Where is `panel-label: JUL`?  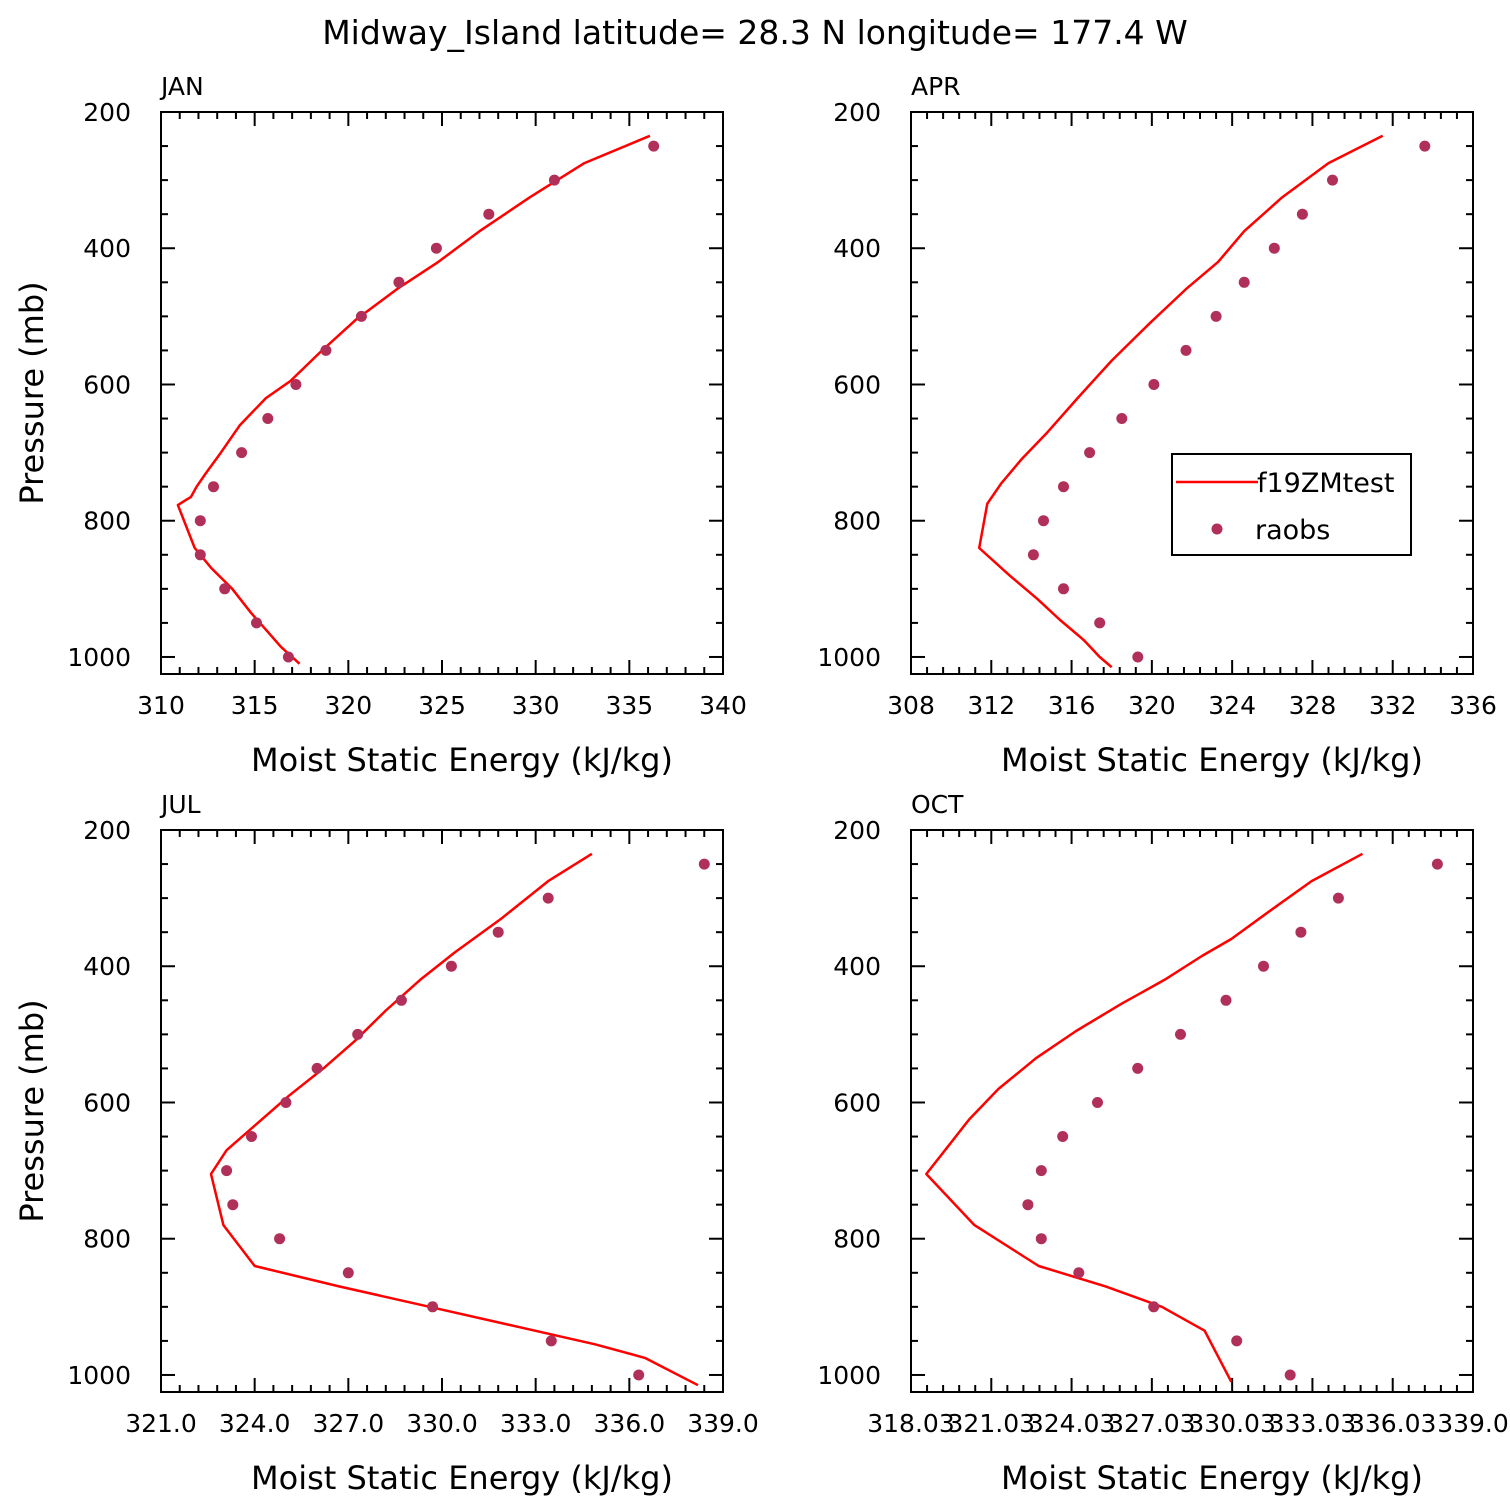 panel-label: JUL is located at coordinates (180, 804).